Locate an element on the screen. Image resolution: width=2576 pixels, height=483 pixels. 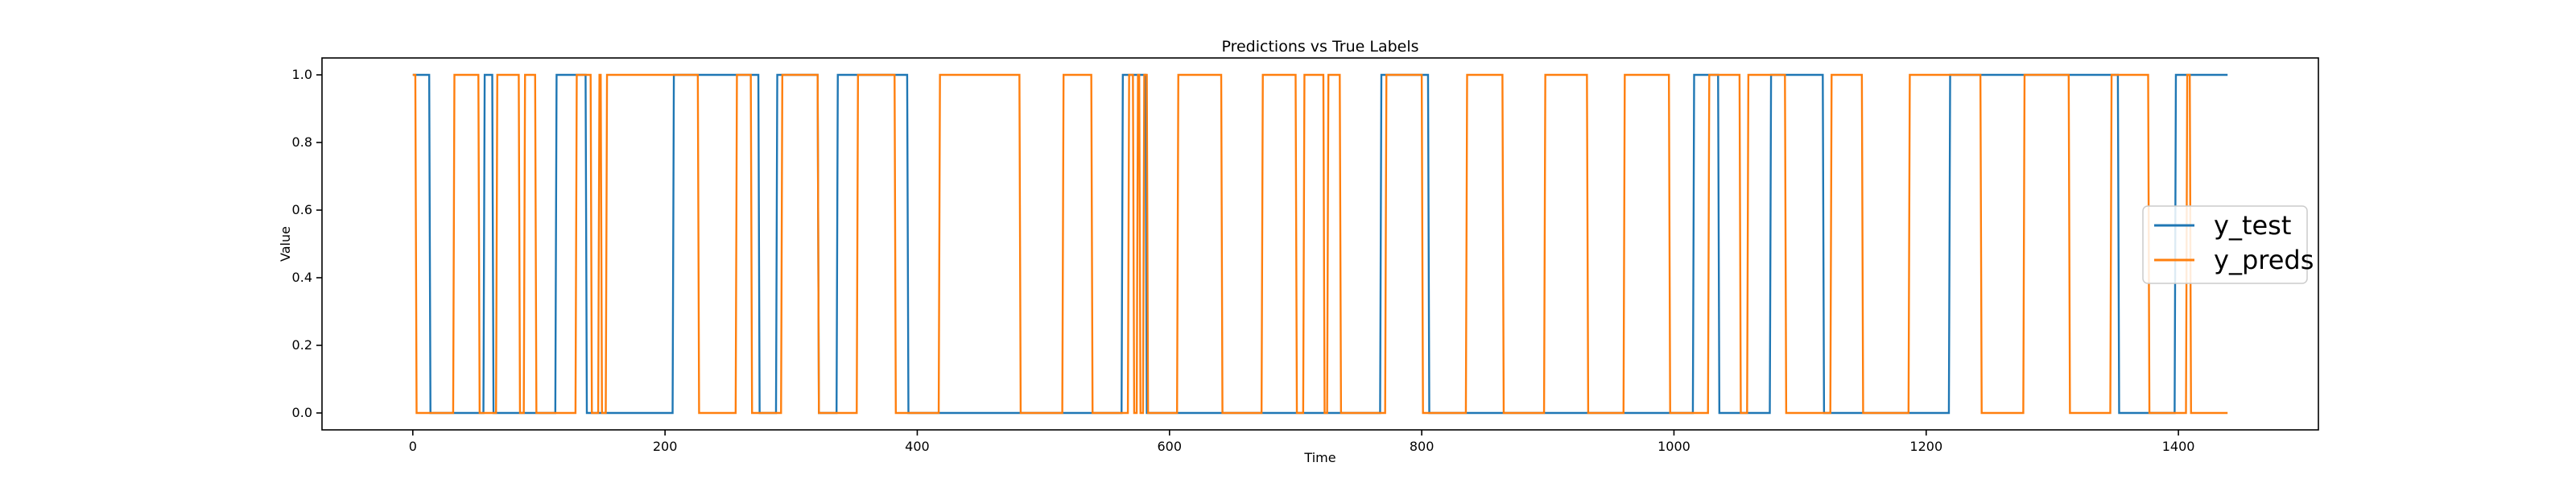
x-tick-label: 1000 is located at coordinates (1673, 446).